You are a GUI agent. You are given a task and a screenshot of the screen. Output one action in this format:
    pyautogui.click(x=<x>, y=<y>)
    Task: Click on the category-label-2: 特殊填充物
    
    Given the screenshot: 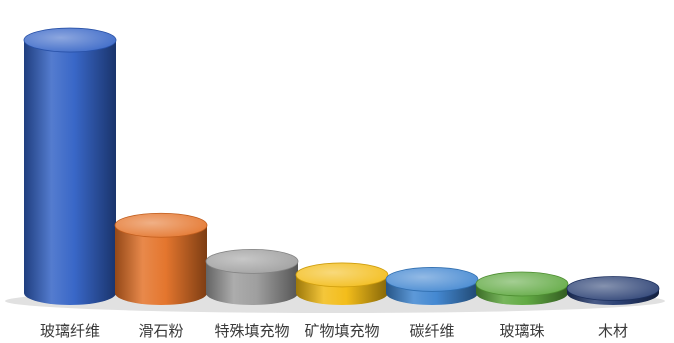 What is the action you would take?
    pyautogui.click(x=251, y=331)
    